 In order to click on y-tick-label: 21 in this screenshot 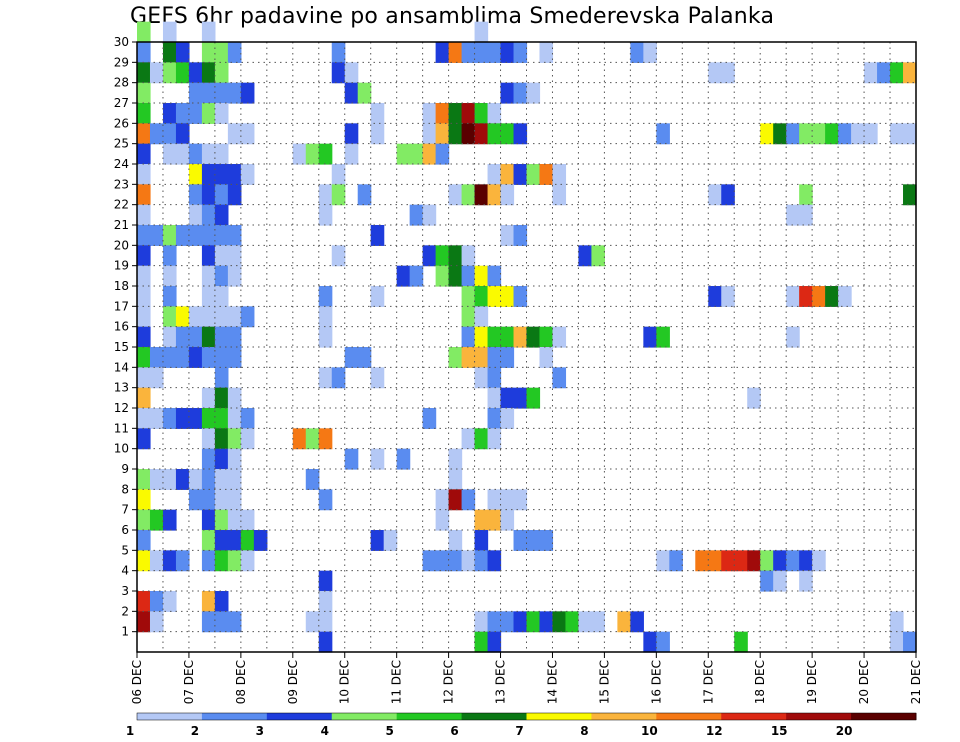, I will do `click(121, 225)`.